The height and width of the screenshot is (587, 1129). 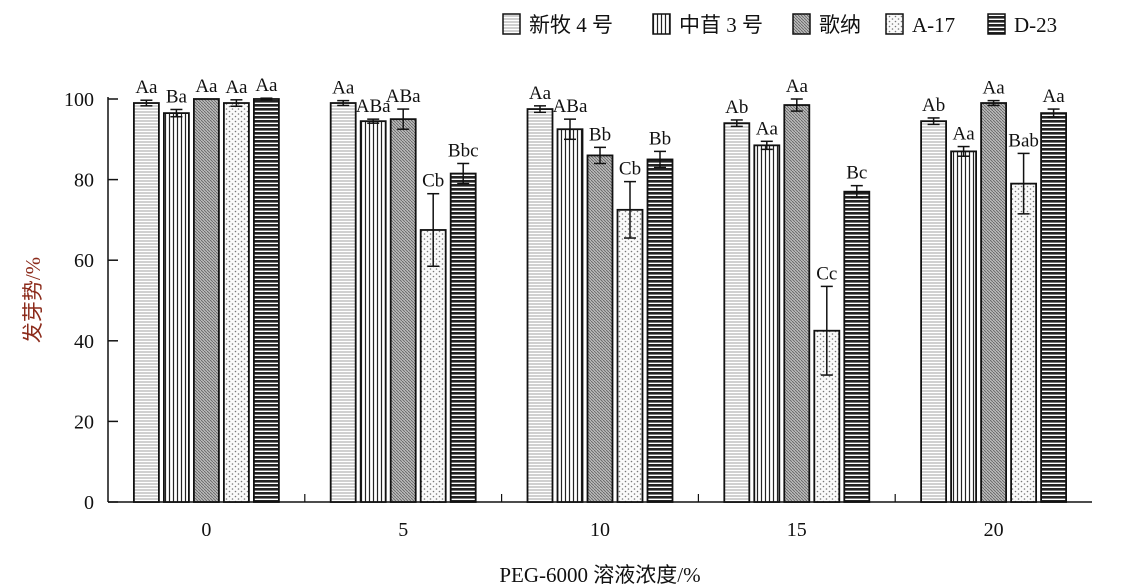 What do you see at coordinates (994, 530) in the screenshot?
I see `x-tick-label: 20` at bounding box center [994, 530].